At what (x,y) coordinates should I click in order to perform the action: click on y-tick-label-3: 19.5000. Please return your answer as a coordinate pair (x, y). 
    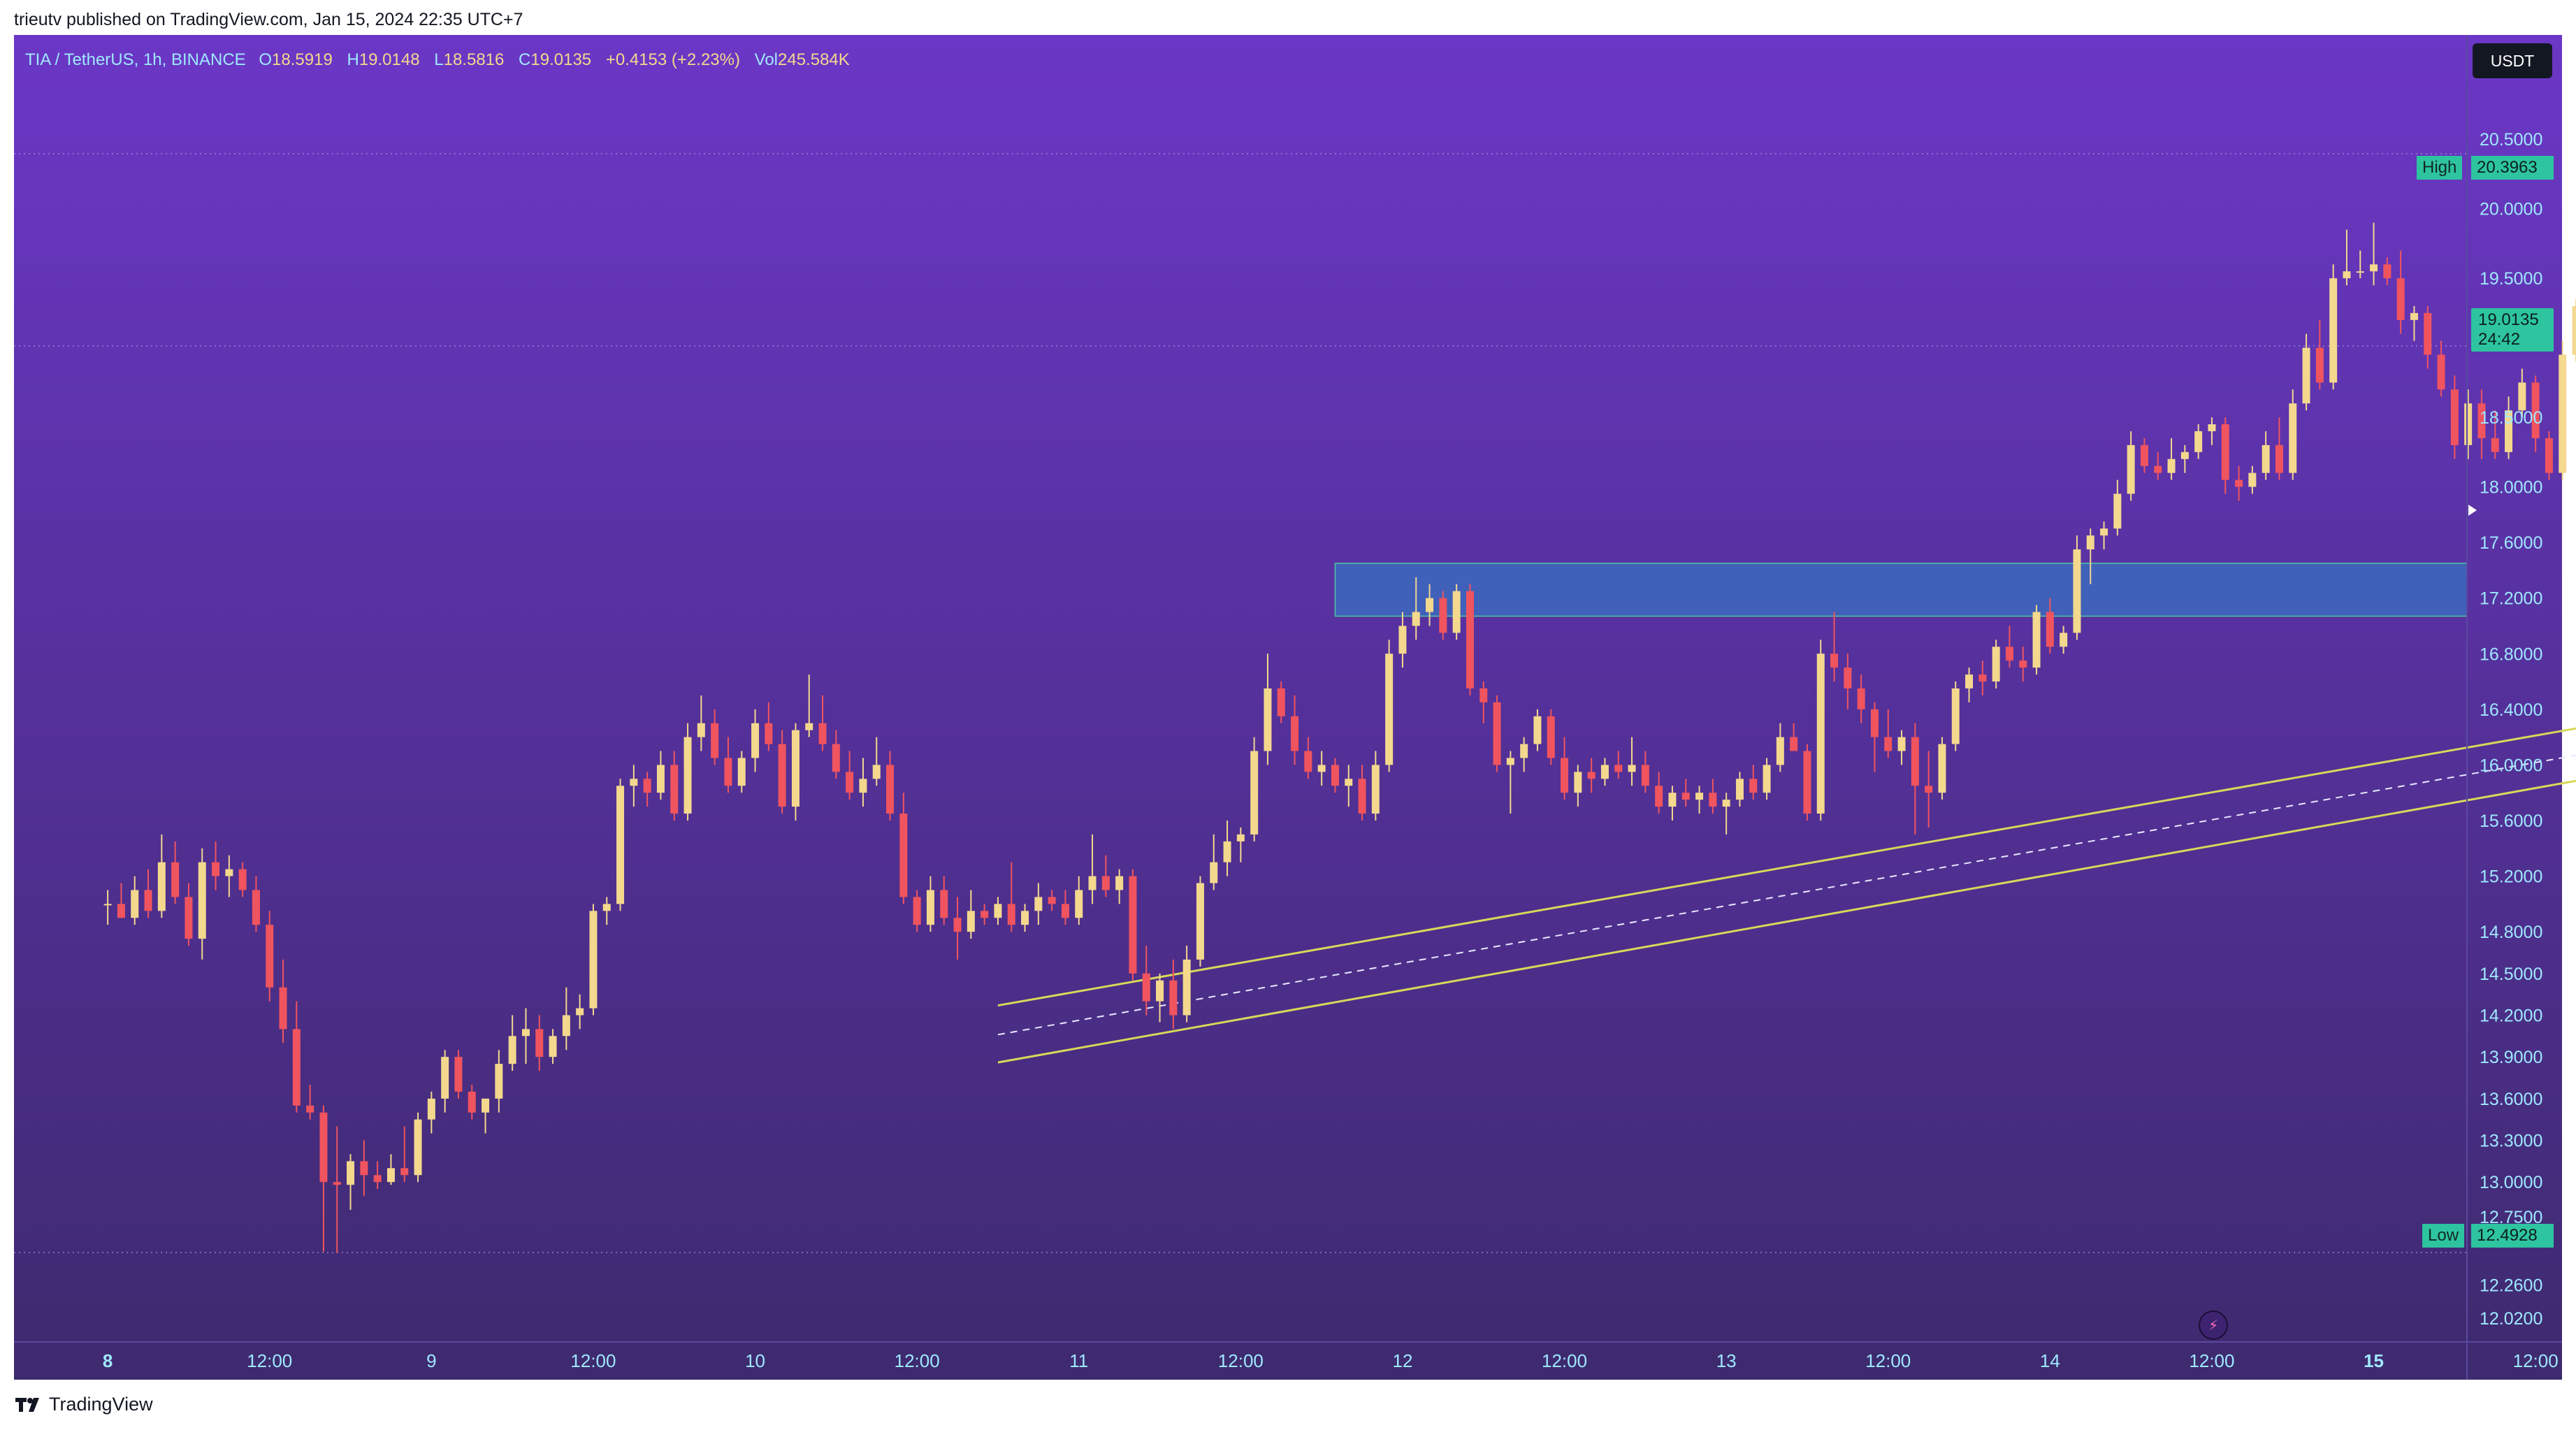
    Looking at the image, I should click on (2511, 279).